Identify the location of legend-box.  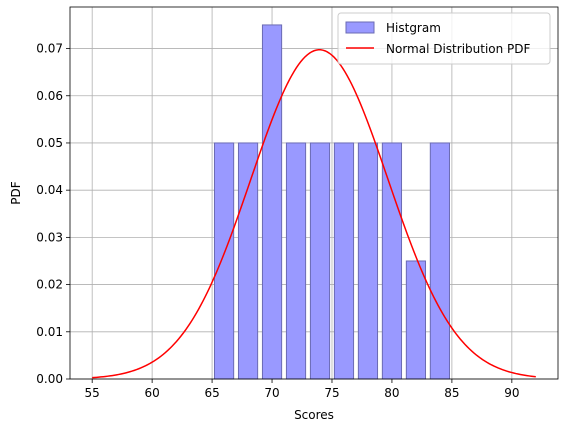
(444, 38).